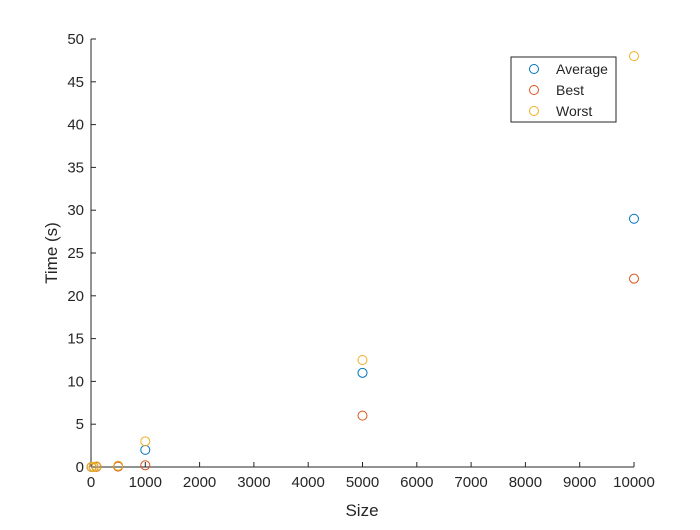 This screenshot has width=700, height=530. Describe the element at coordinates (362, 482) in the screenshot. I see `x-tick-label: 5000` at that location.